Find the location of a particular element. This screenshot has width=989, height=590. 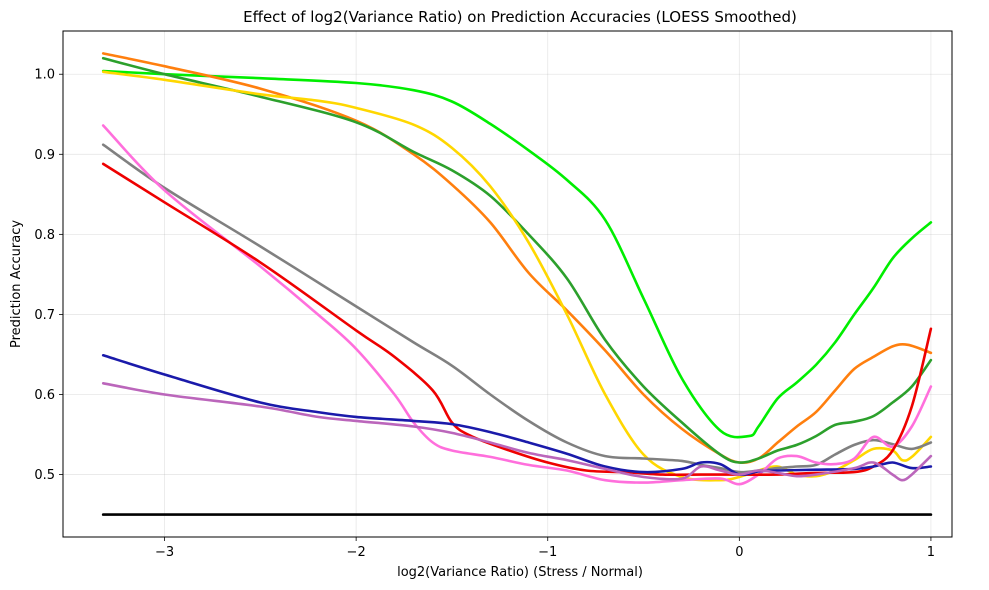

y-tick-label: 0.8 is located at coordinates (44, 235).